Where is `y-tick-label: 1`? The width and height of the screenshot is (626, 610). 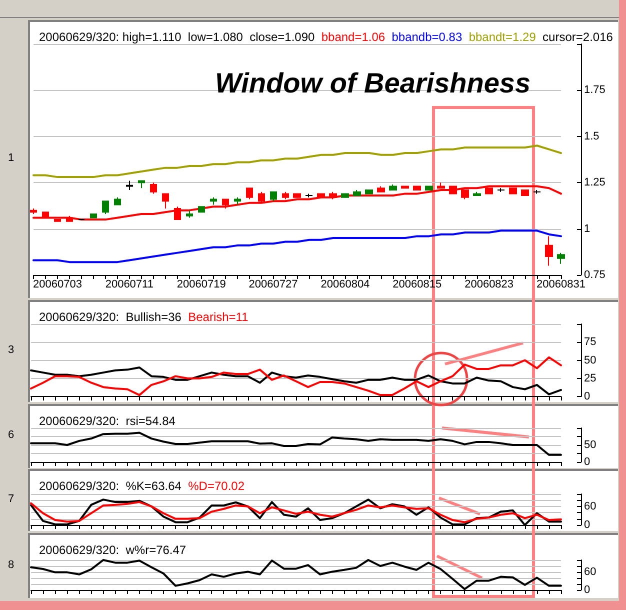
y-tick-label: 1 is located at coordinates (587, 228).